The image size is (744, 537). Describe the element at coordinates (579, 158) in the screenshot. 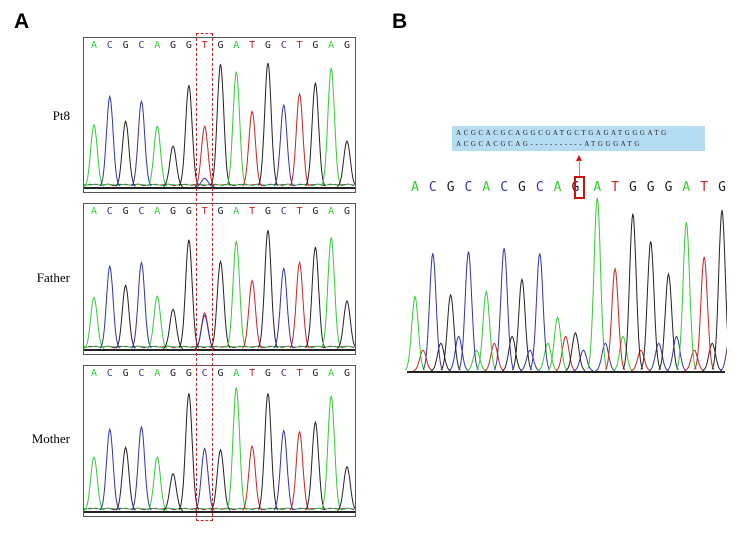

I see `arrow-up-icon` at that location.